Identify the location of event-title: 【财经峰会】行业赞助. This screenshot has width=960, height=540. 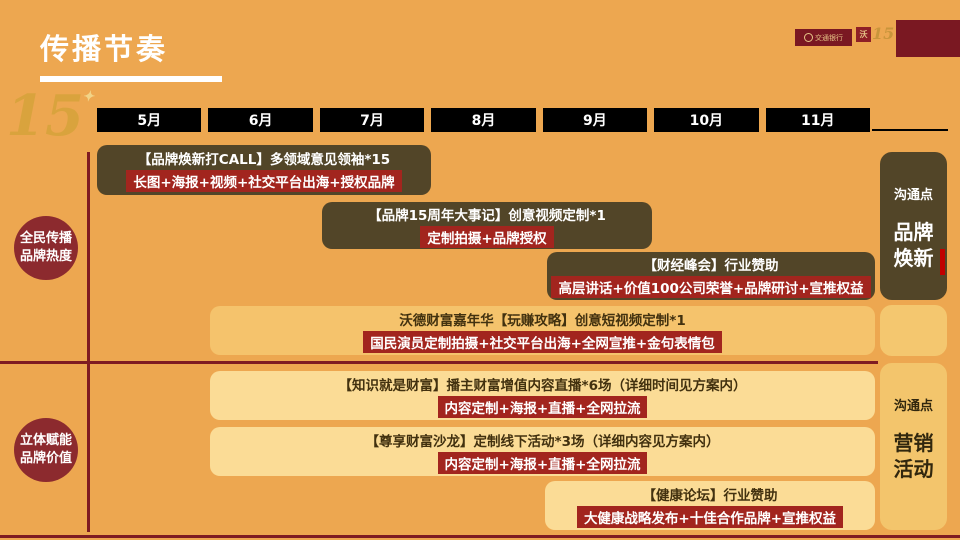
(711, 266).